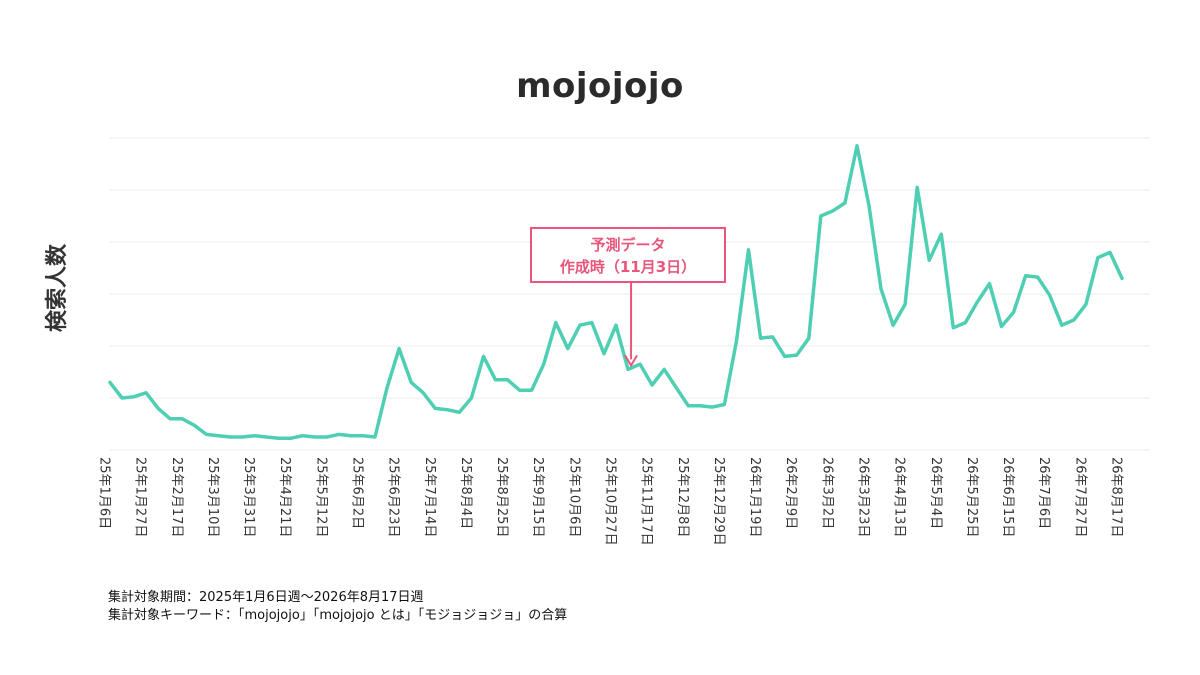 The image size is (1200, 675). I want to click on x-tick-label: 25年11月17日, so click(646, 501).